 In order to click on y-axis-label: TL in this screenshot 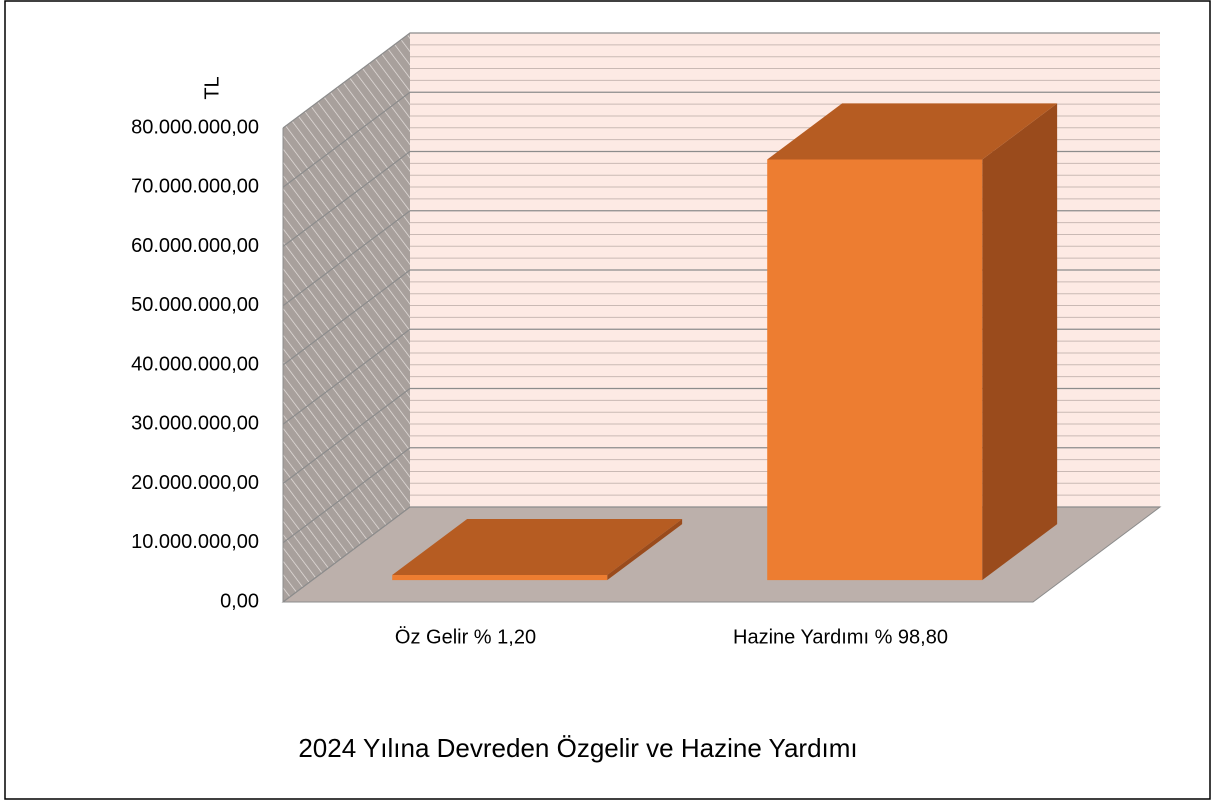, I will do `click(212, 87)`.